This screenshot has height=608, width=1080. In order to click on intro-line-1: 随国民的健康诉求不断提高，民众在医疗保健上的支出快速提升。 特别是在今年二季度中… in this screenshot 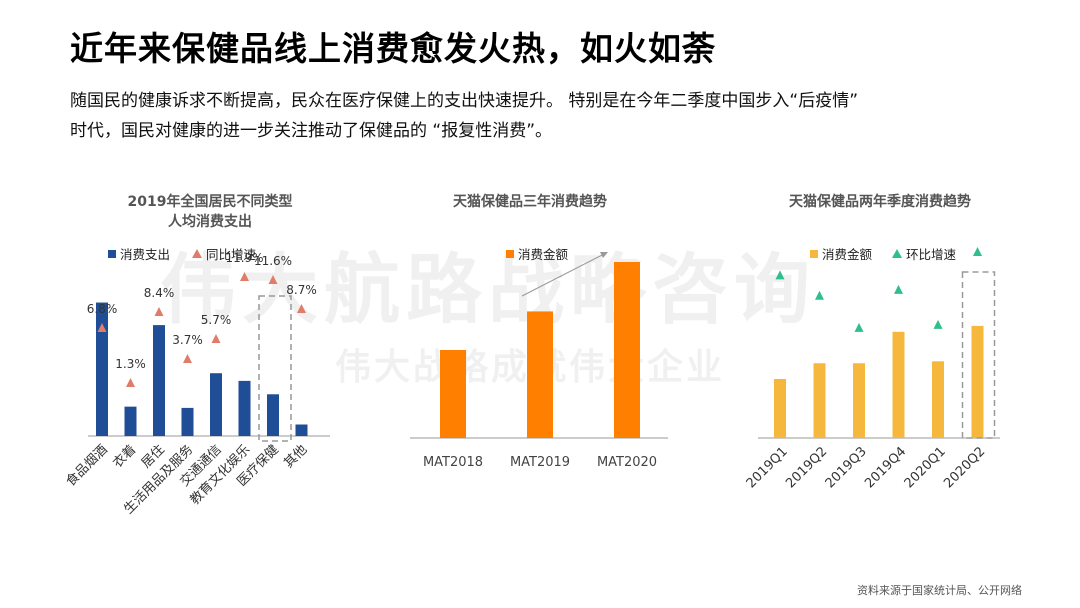, I will do `click(464, 101)`.